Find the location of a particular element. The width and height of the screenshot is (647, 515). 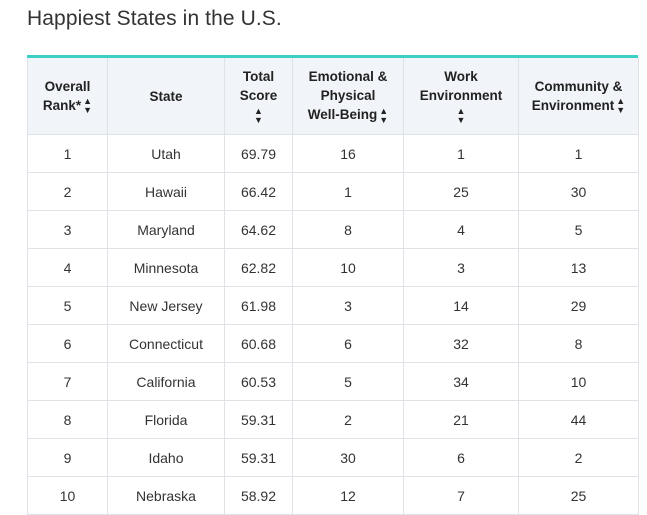

column-header-label: Total is located at coordinates (258, 76).